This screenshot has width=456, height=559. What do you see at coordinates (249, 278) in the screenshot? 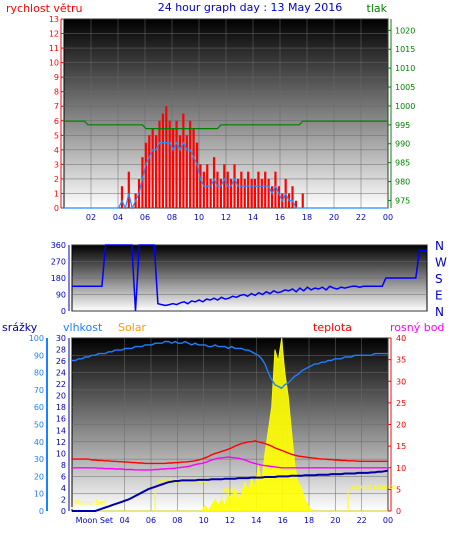
I see `wind-direction-line` at bounding box center [249, 278].